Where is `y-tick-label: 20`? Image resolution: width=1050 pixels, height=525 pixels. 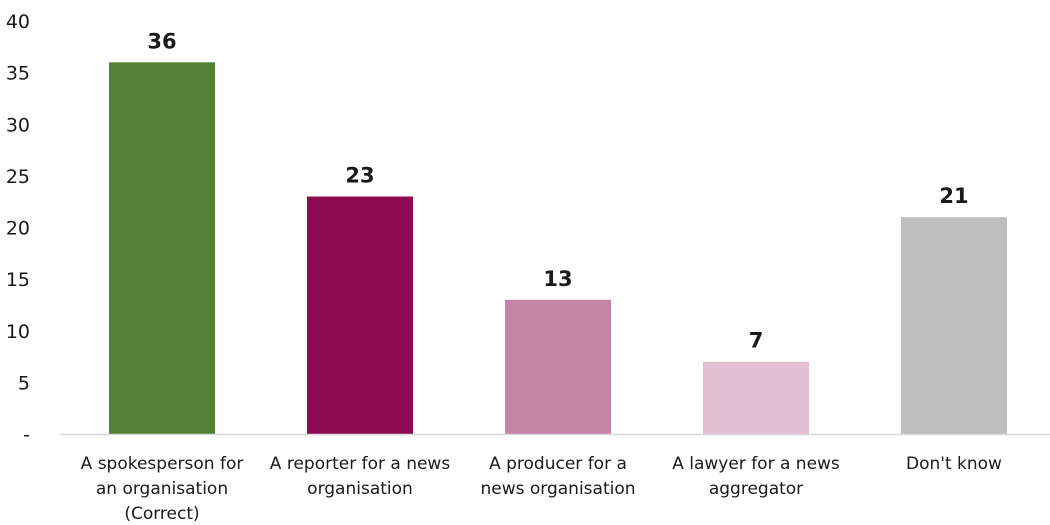
y-tick-label: 20 is located at coordinates (18, 229).